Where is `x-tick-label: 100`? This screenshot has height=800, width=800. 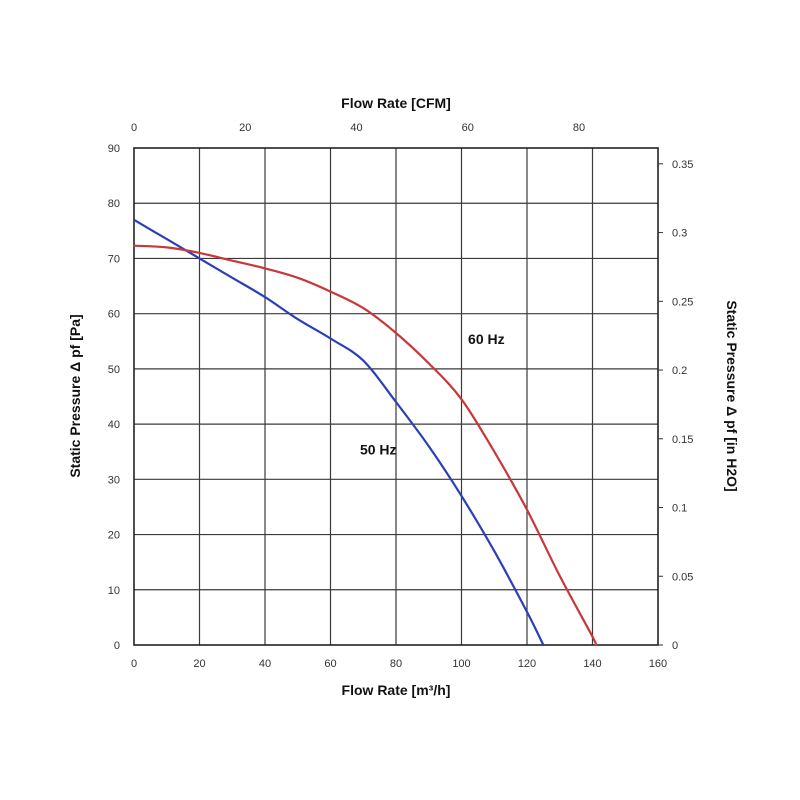
x-tick-label: 100 is located at coordinates (461, 664).